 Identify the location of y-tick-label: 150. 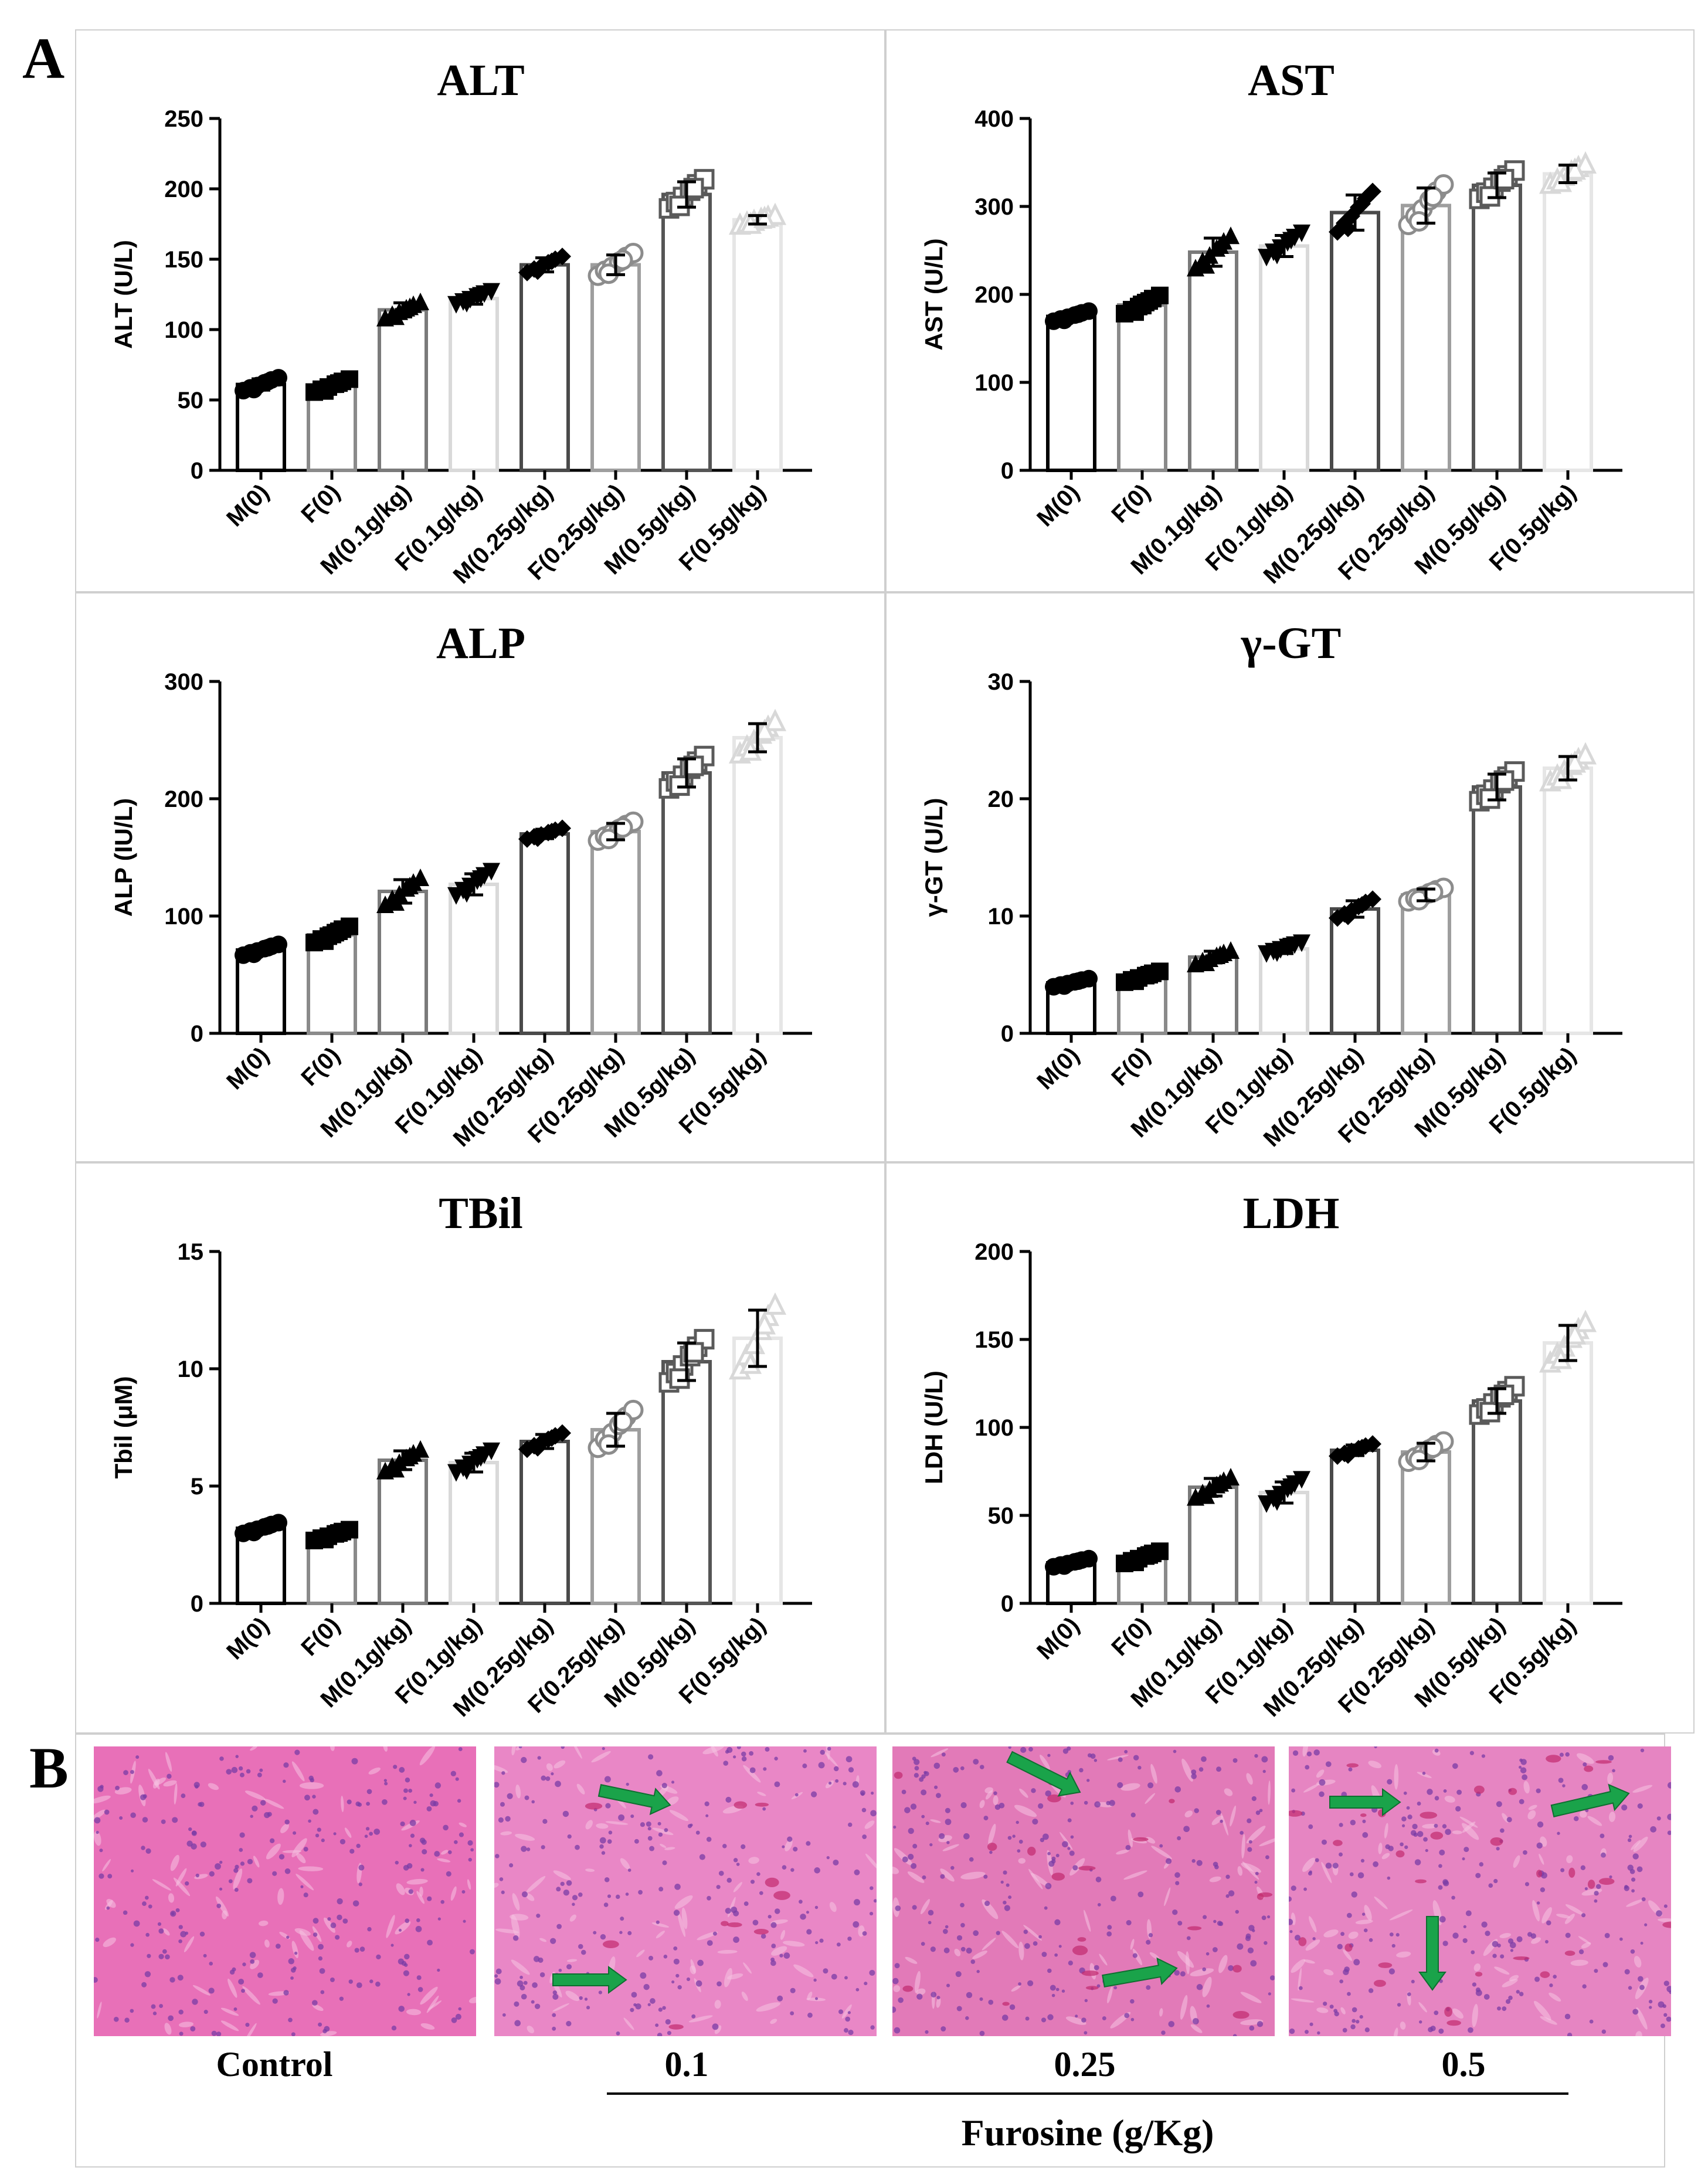
(183, 260).